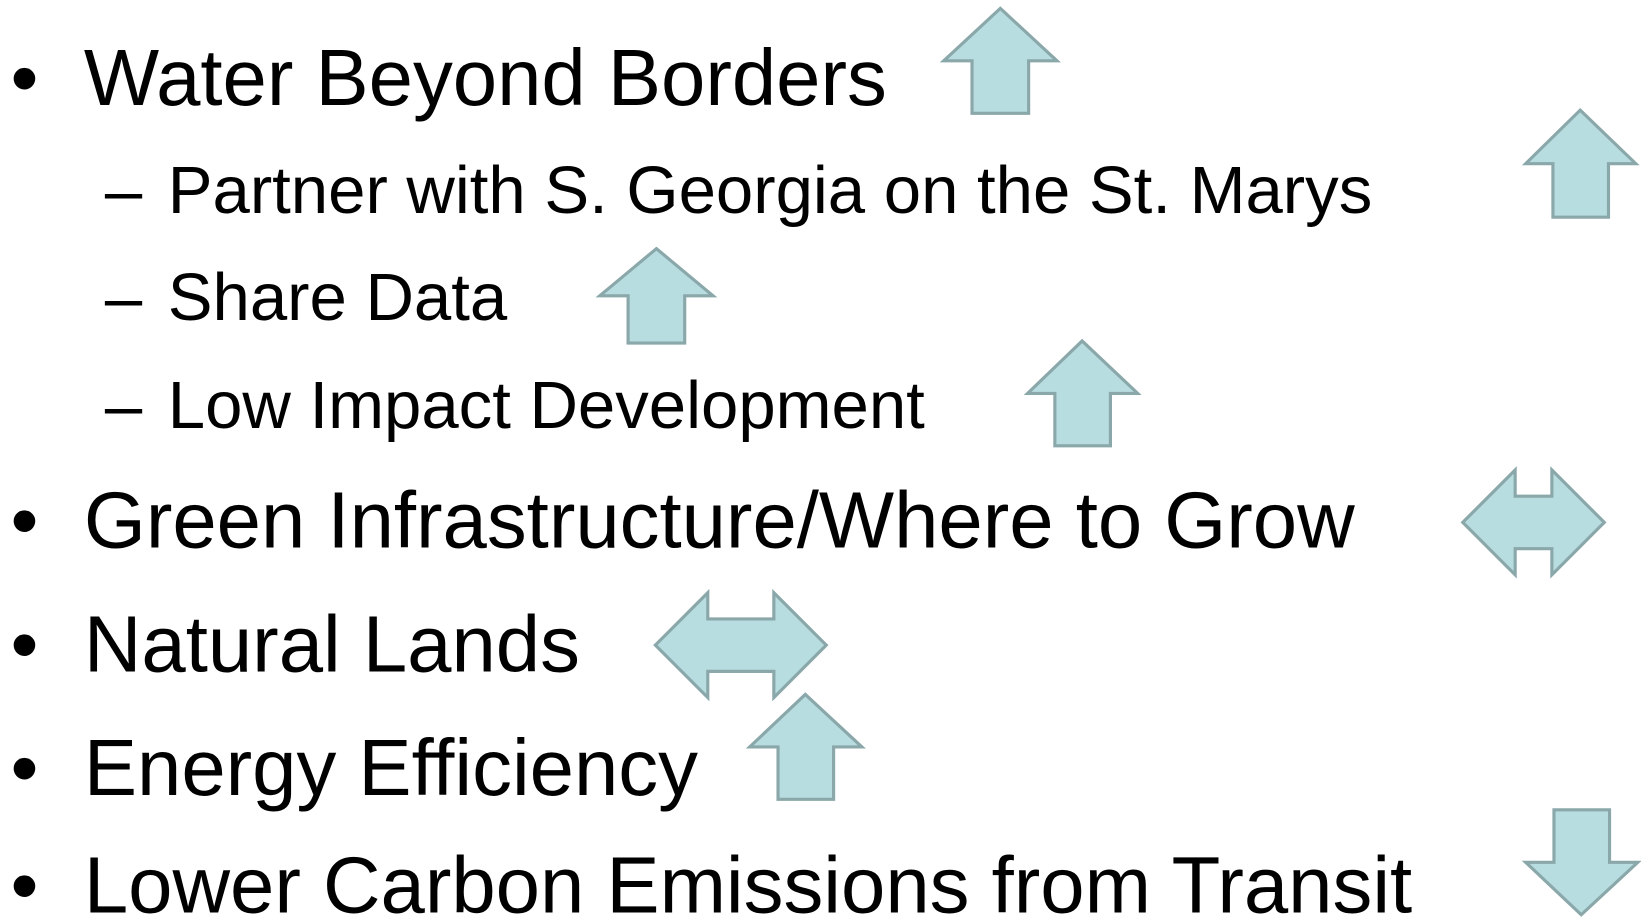 This screenshot has height=920, width=1641. I want to click on arrow-down, so click(1581, 862).